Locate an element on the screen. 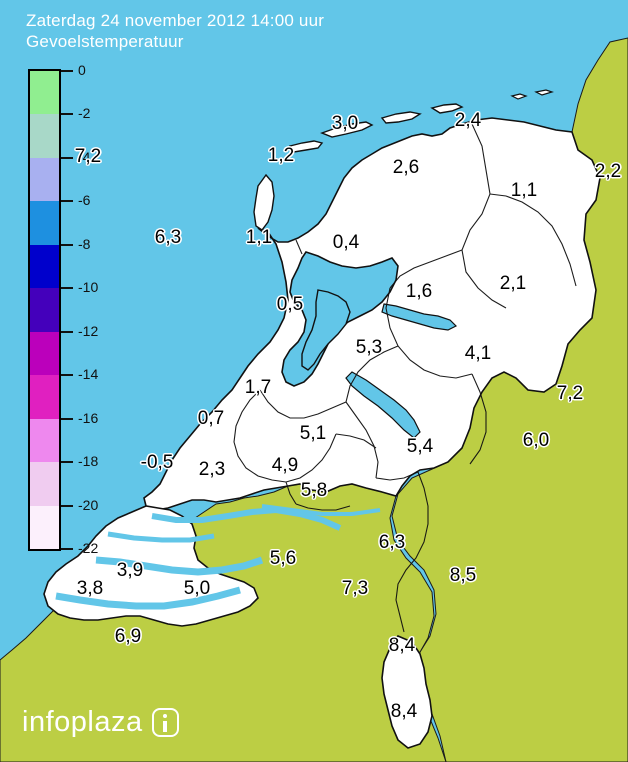  station-value-label: 5,3 is located at coordinates (369, 347).